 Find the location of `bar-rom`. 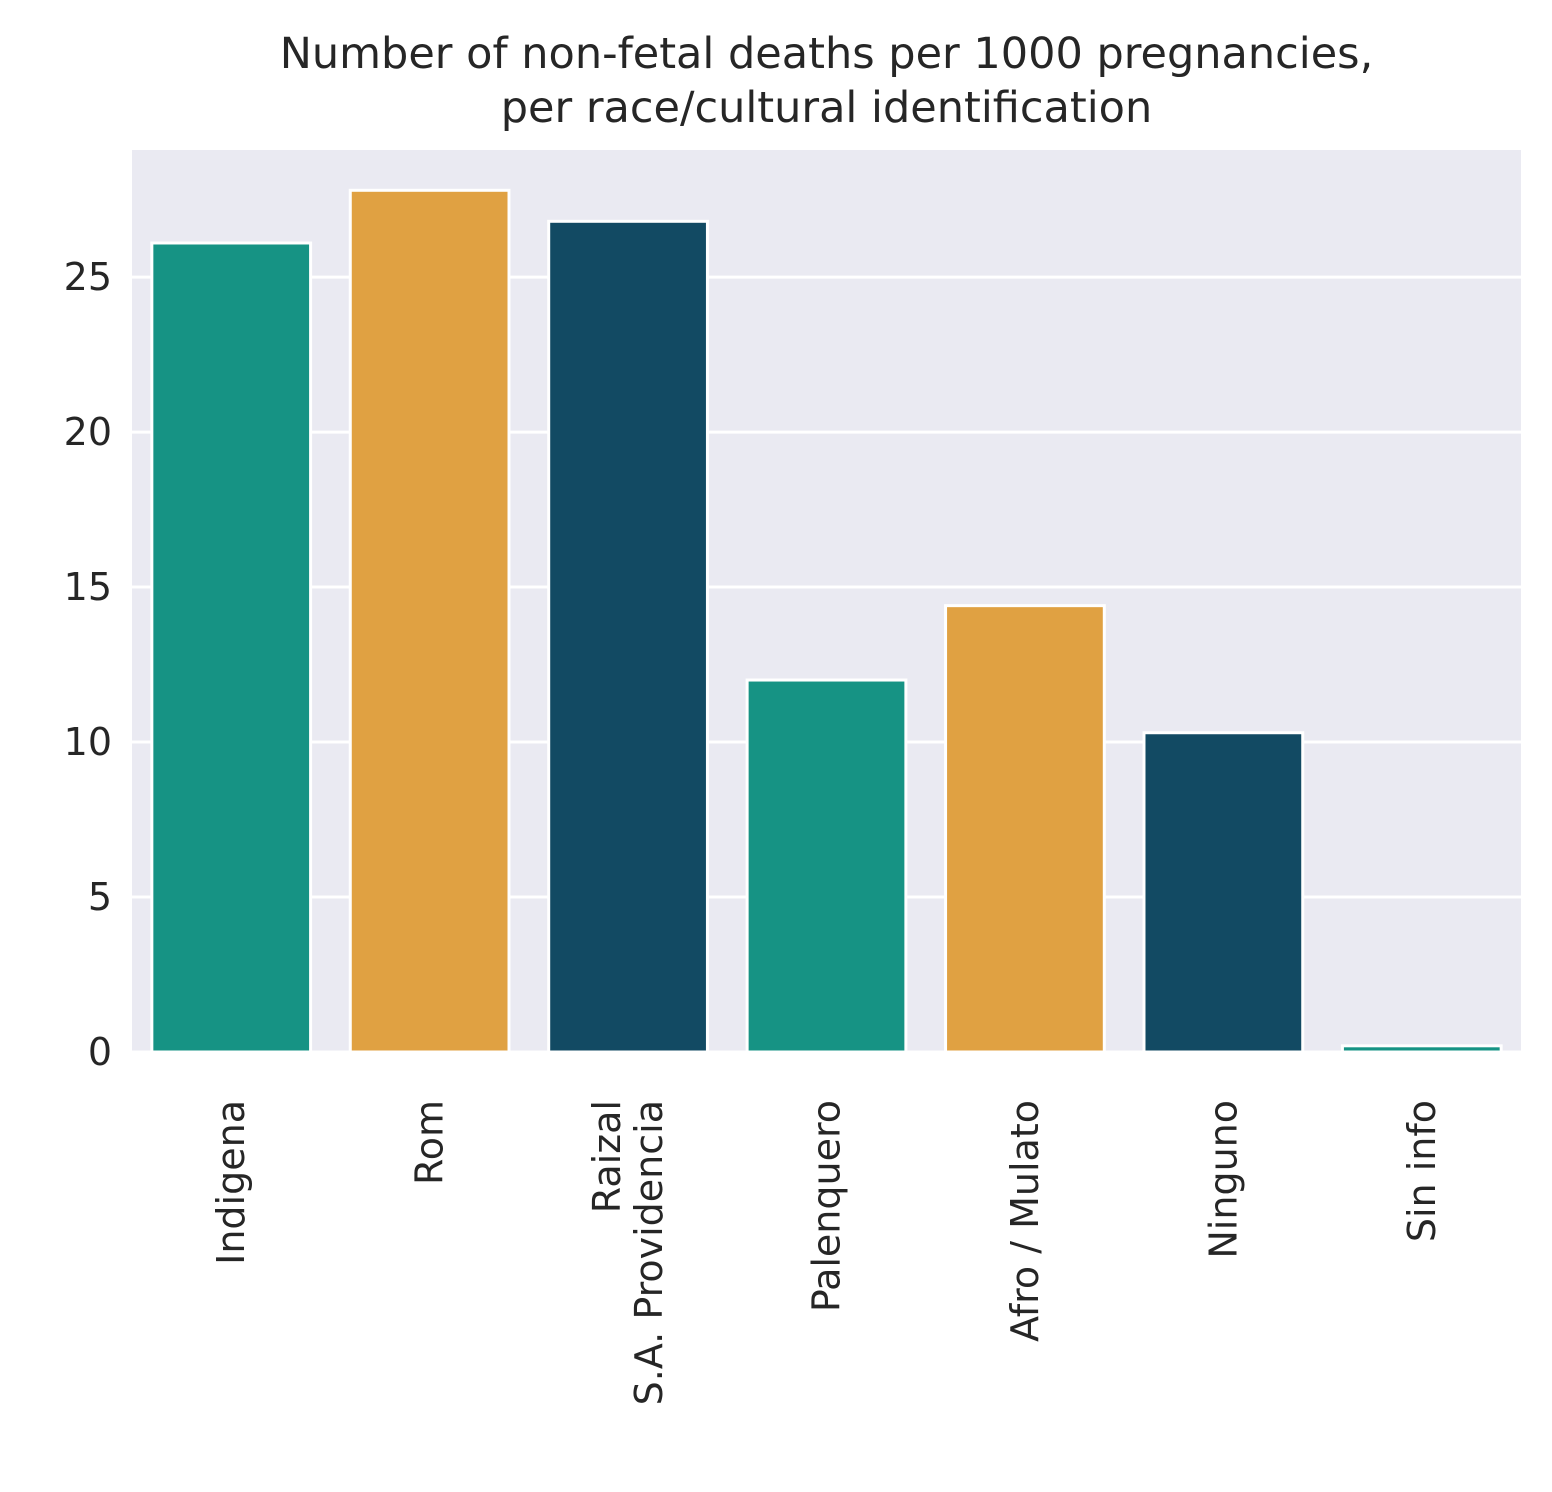

bar-rom is located at coordinates (429, 621).